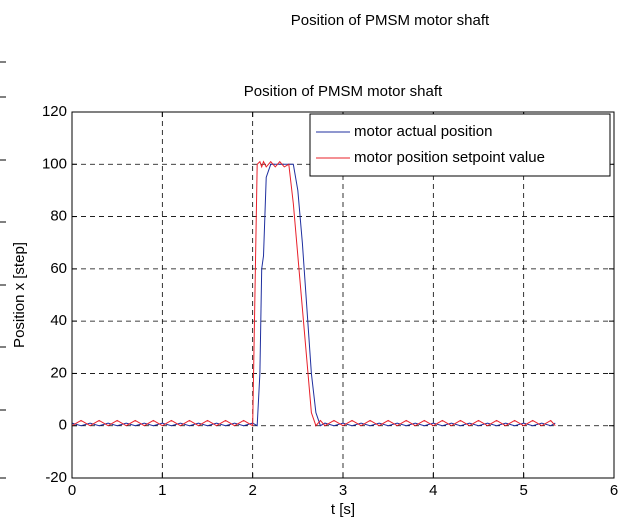 The image size is (623, 525). Describe the element at coordinates (54, 163) in the screenshot. I see `y-tick-label: 100` at that location.